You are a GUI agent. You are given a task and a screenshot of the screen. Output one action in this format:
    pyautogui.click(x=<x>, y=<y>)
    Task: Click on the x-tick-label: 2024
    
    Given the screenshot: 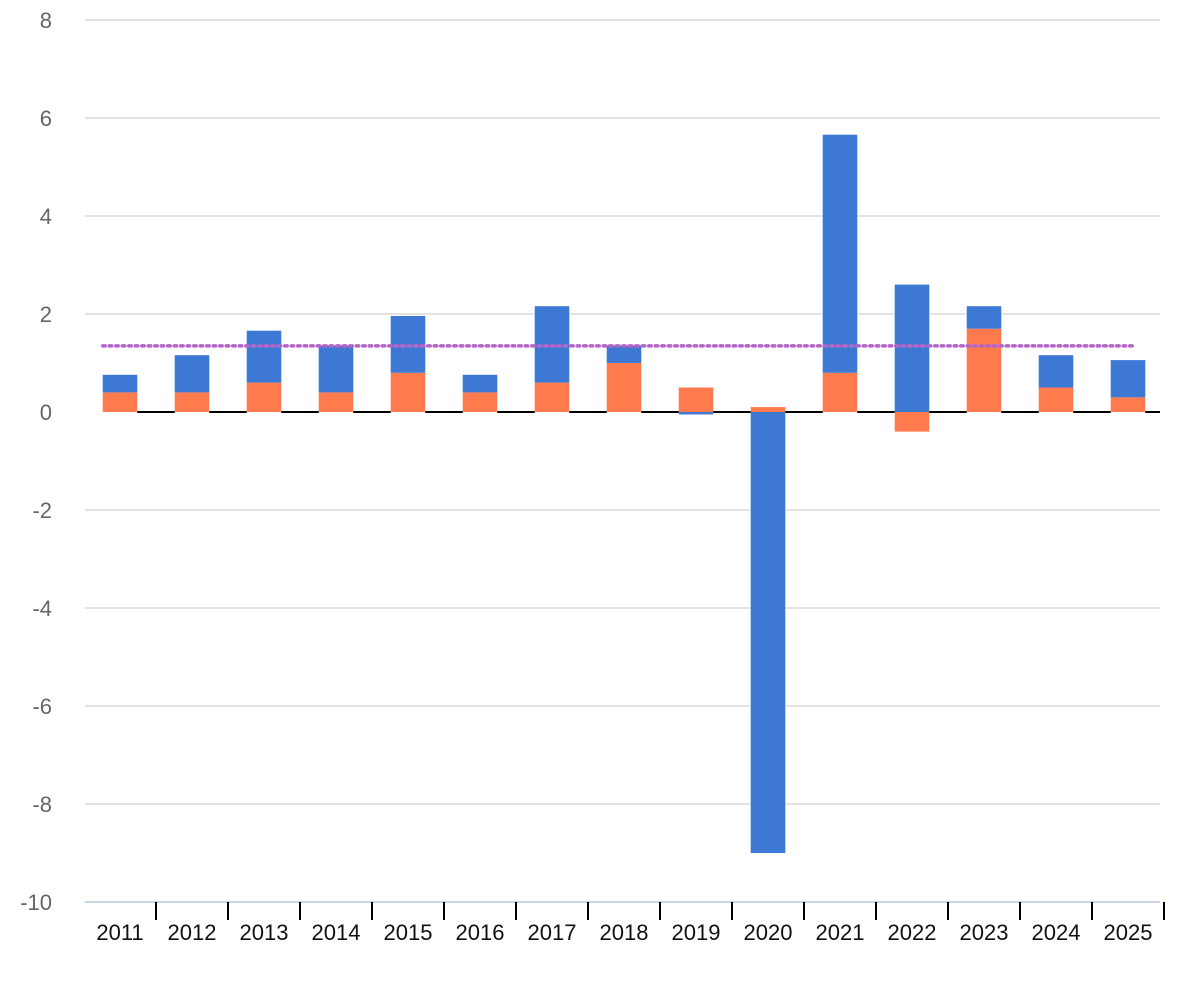 What is the action you would take?
    pyautogui.click(x=1056, y=932)
    